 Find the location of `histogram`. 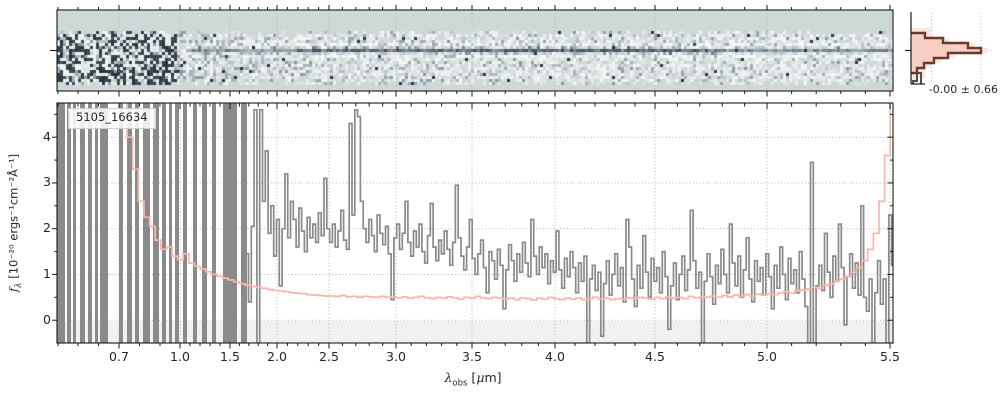

histogram is located at coordinates (946, 48).